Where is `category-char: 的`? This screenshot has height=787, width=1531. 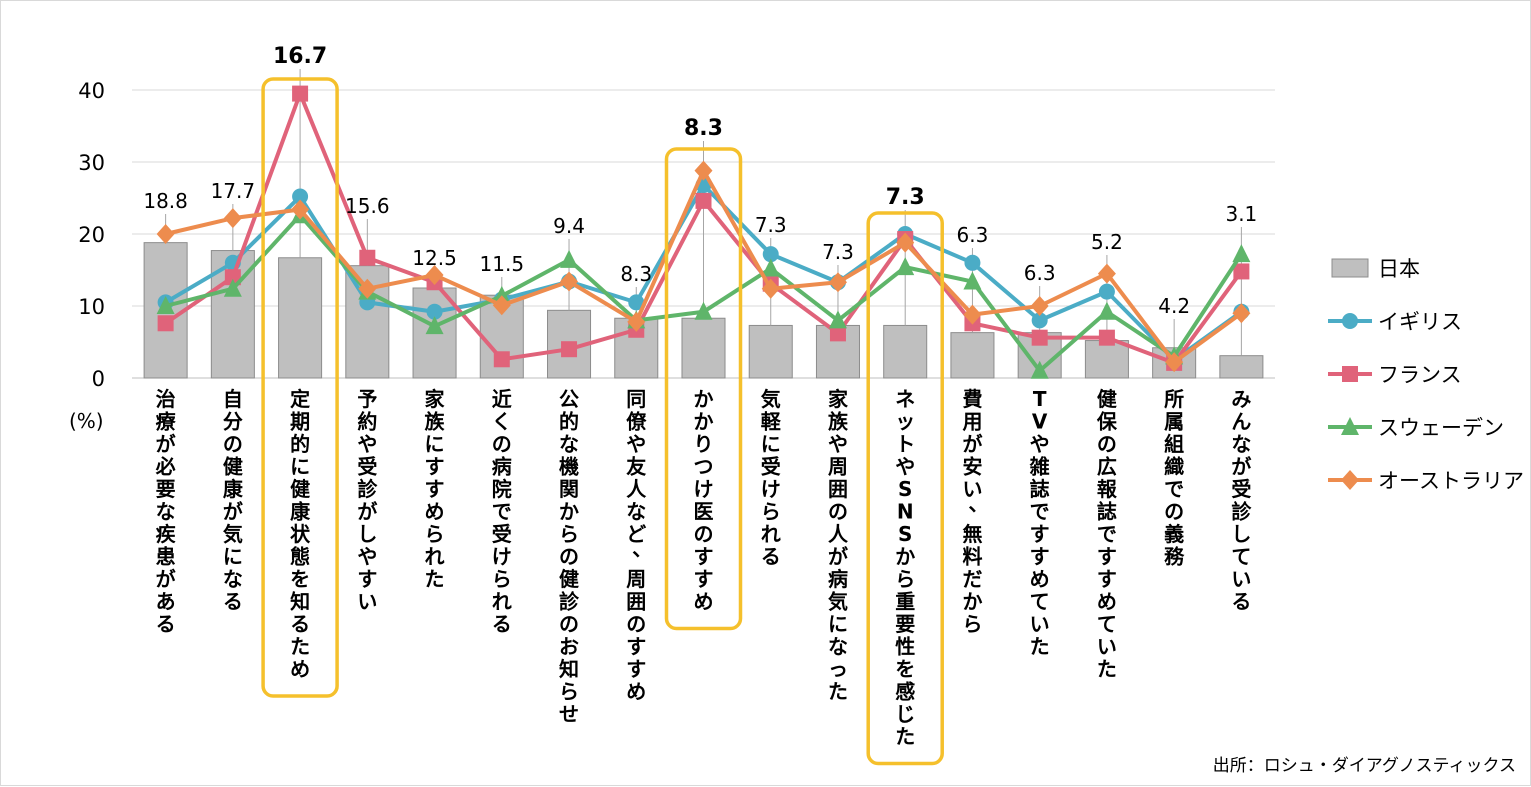 category-char: 的 is located at coordinates (300, 444).